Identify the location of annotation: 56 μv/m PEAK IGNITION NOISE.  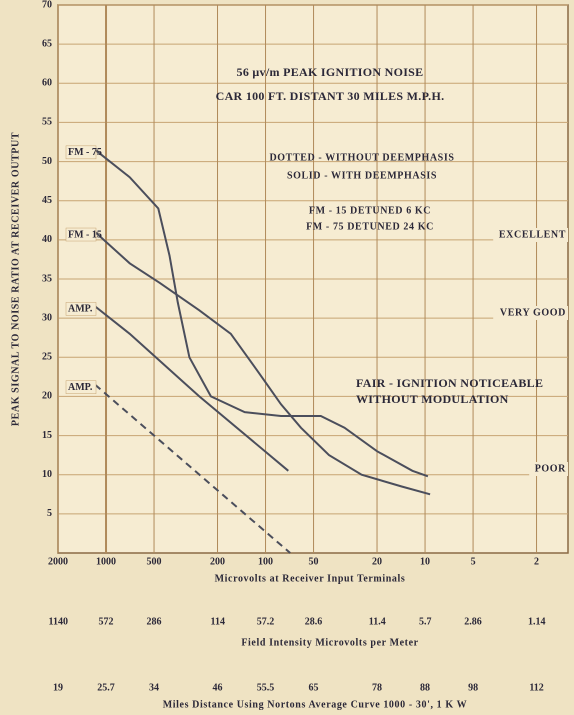
(330, 72).